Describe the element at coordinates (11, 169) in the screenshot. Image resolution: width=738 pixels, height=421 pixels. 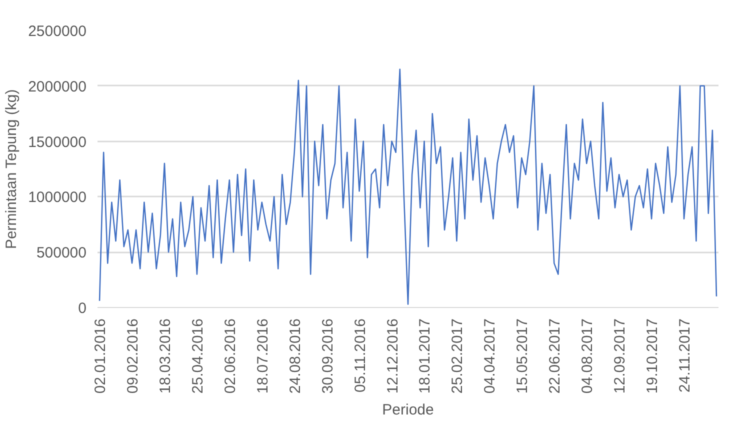
I see `y-axis-title: Permintaan Tepung (kg)` at that location.